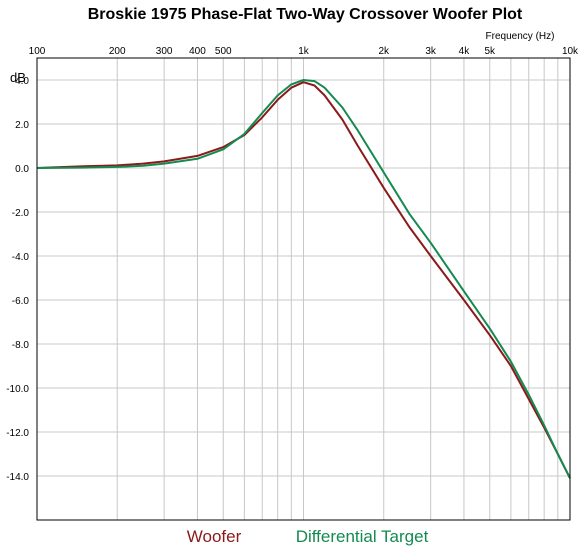  Describe the element at coordinates (520, 36) in the screenshot. I see `x-axis-unit-label: Frequency (Hz)` at that location.